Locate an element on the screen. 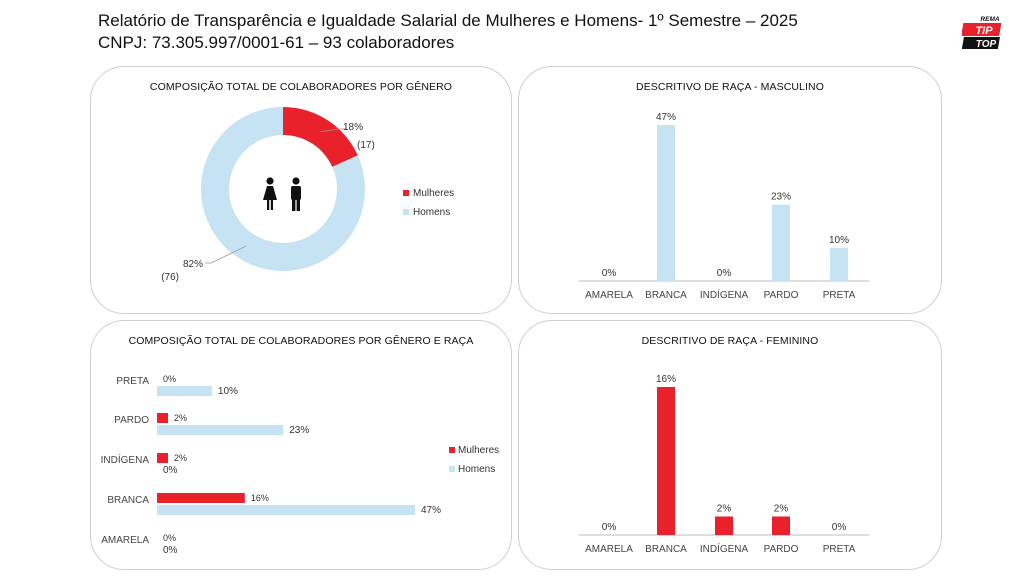  data-label-homens-indigena: 0% is located at coordinates (170, 470).